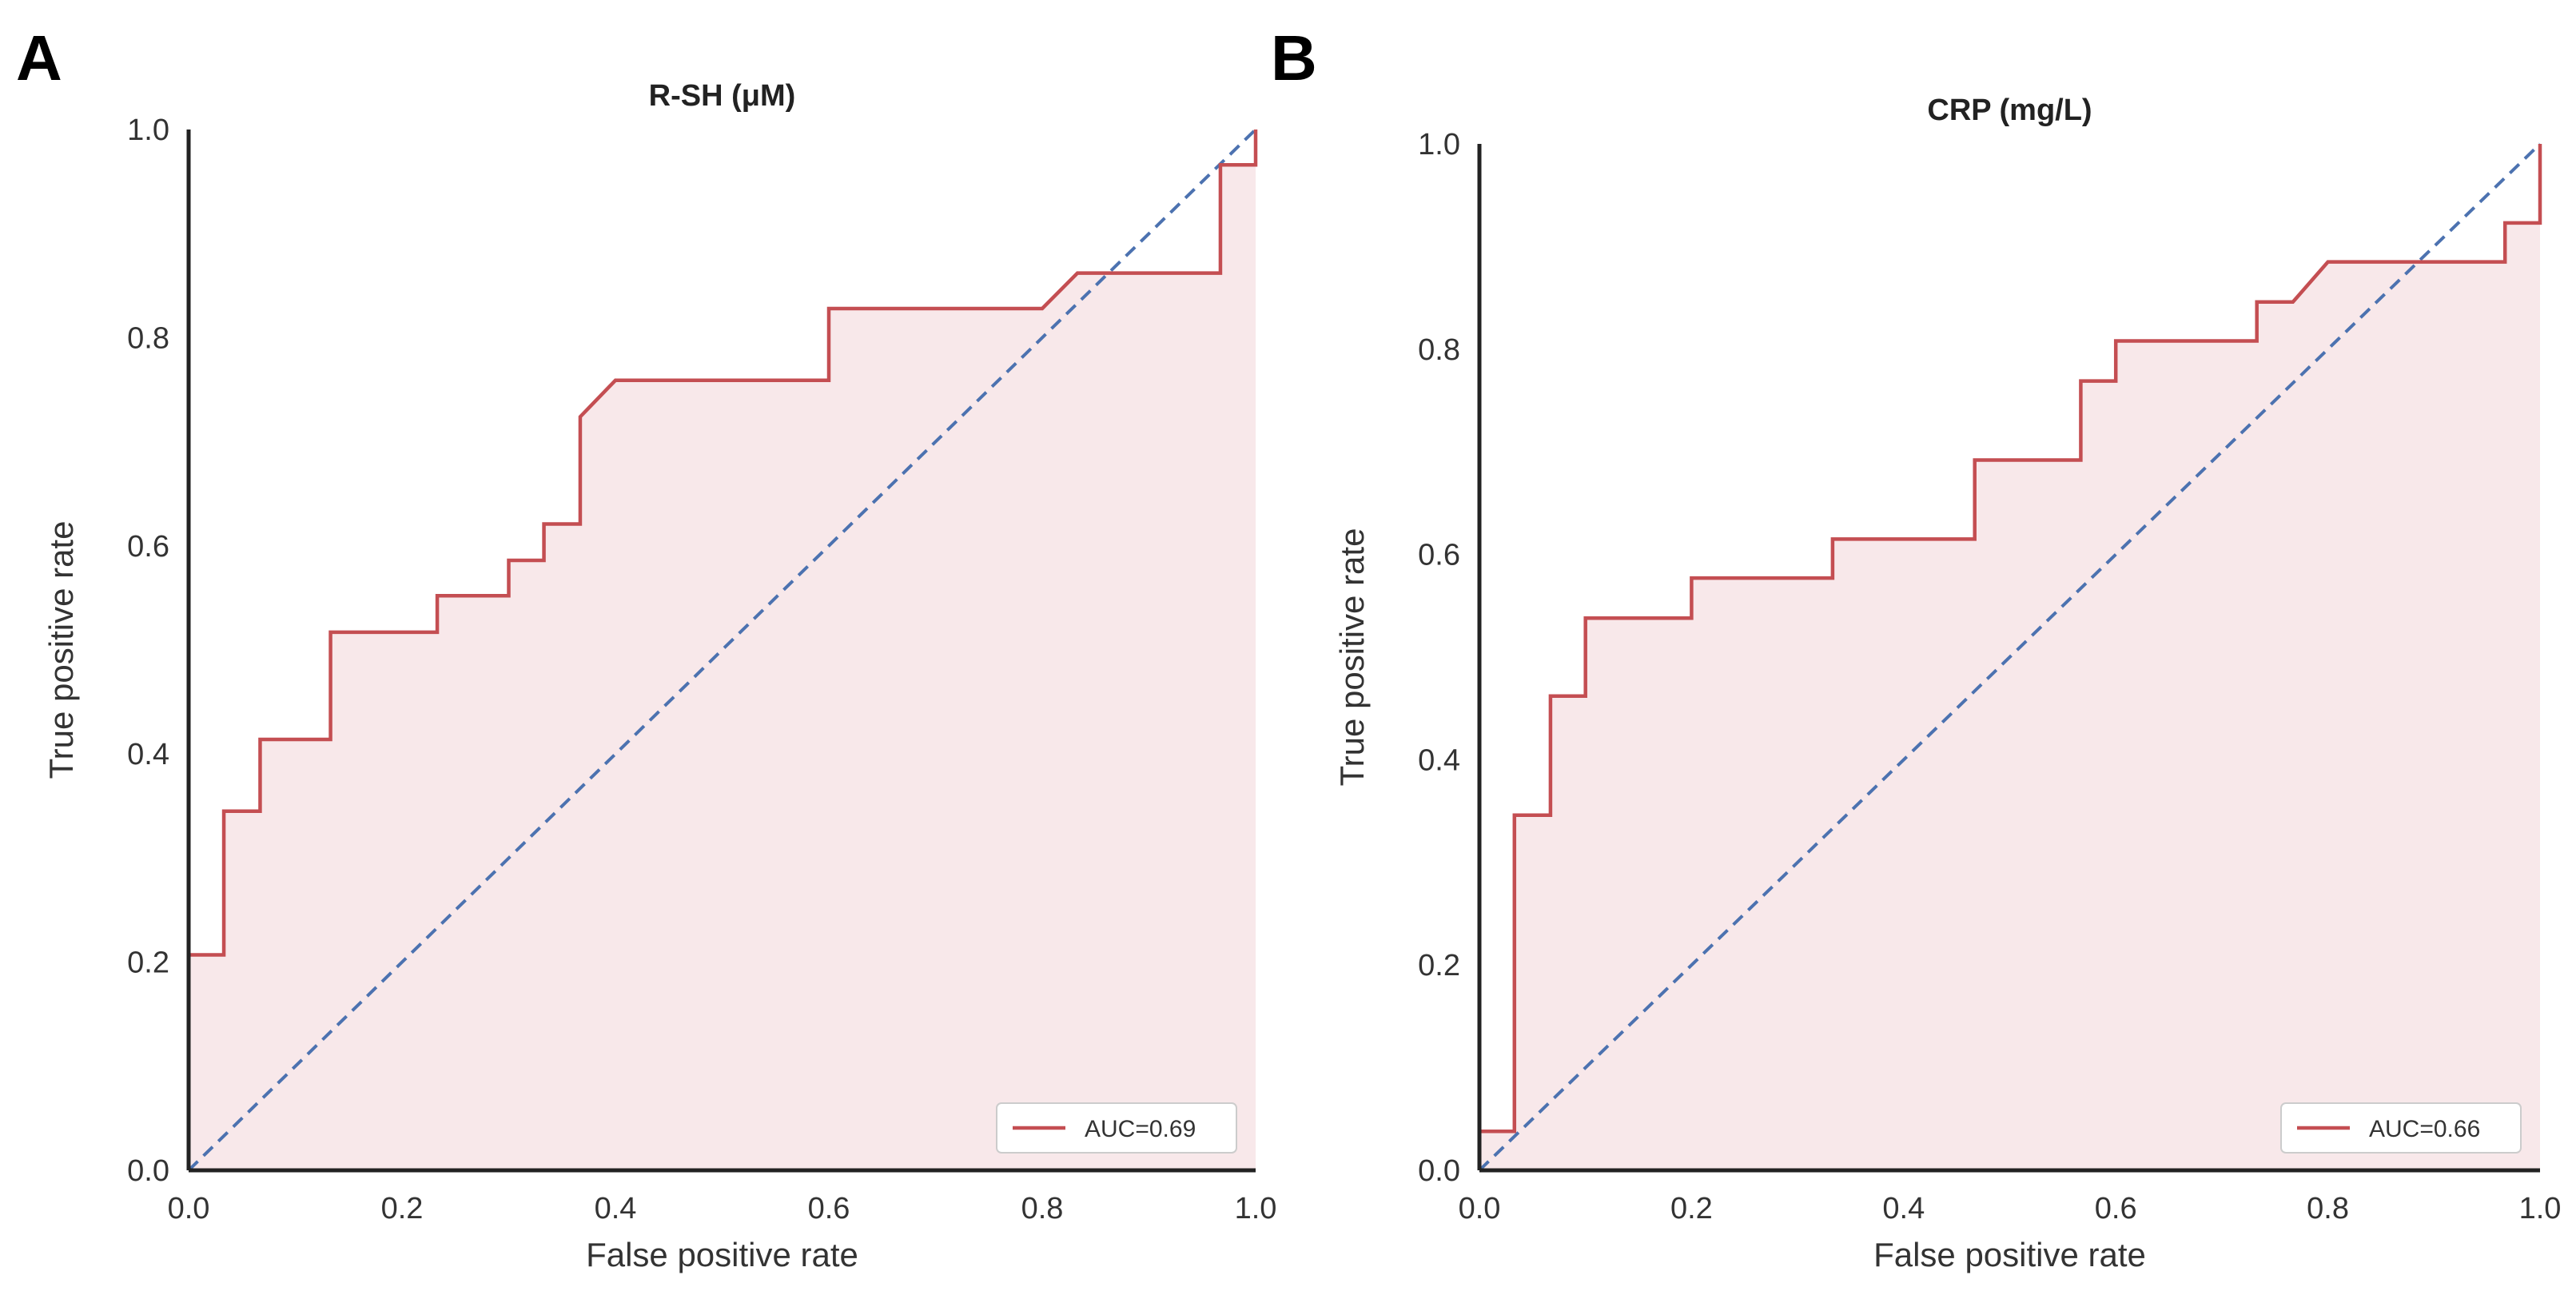 This screenshot has height=1303, width=2576. What do you see at coordinates (1294, 58) in the screenshot?
I see `panel-letter: B` at bounding box center [1294, 58].